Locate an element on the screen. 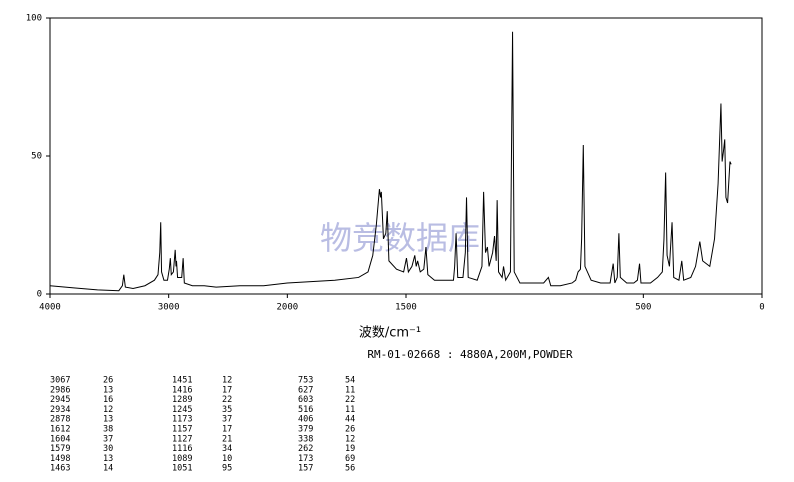 This screenshot has width=794, height=482. peak-wavenumber: 603 is located at coordinates (305, 400).